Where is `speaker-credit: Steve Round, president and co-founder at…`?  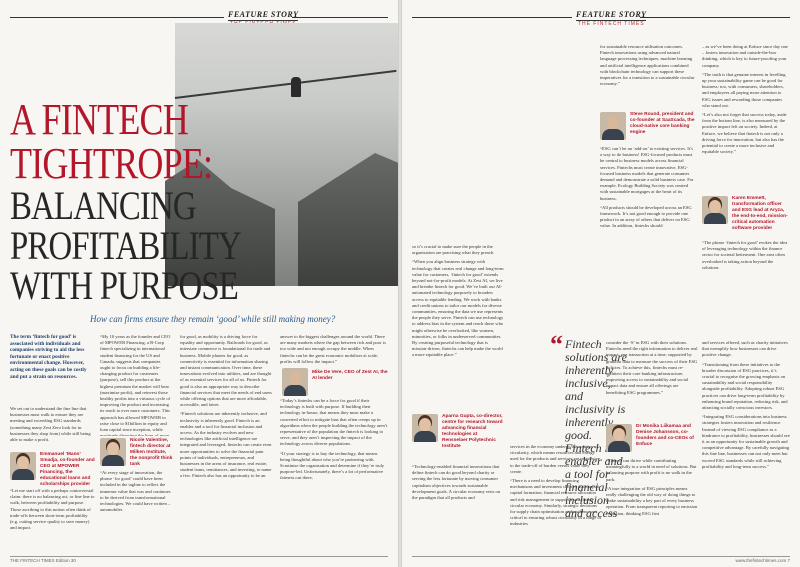
speaker-credit: Steve Round, president and co-founder at… is located at coordinates (662, 123).